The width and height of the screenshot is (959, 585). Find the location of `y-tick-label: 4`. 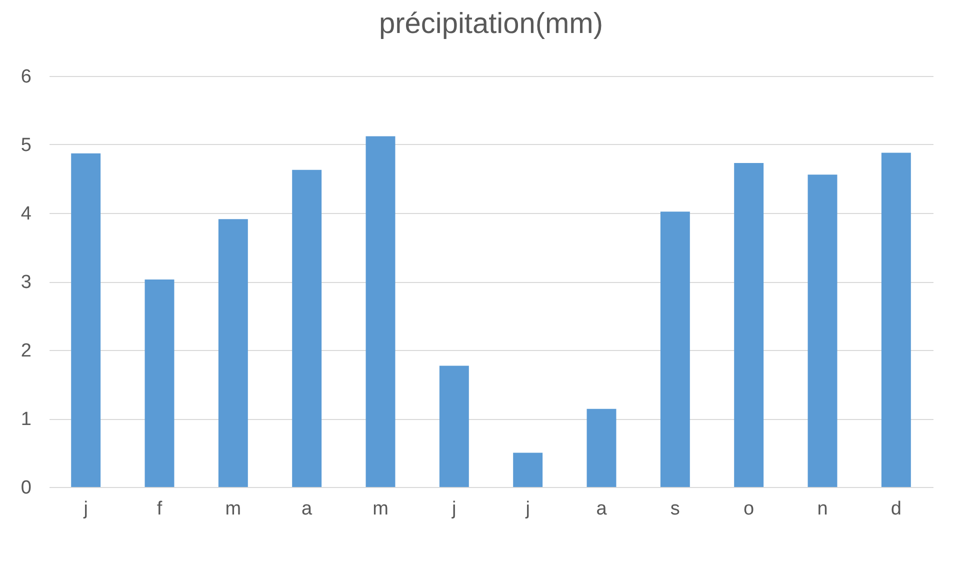

y-tick-label: 4 is located at coordinates (26, 214).